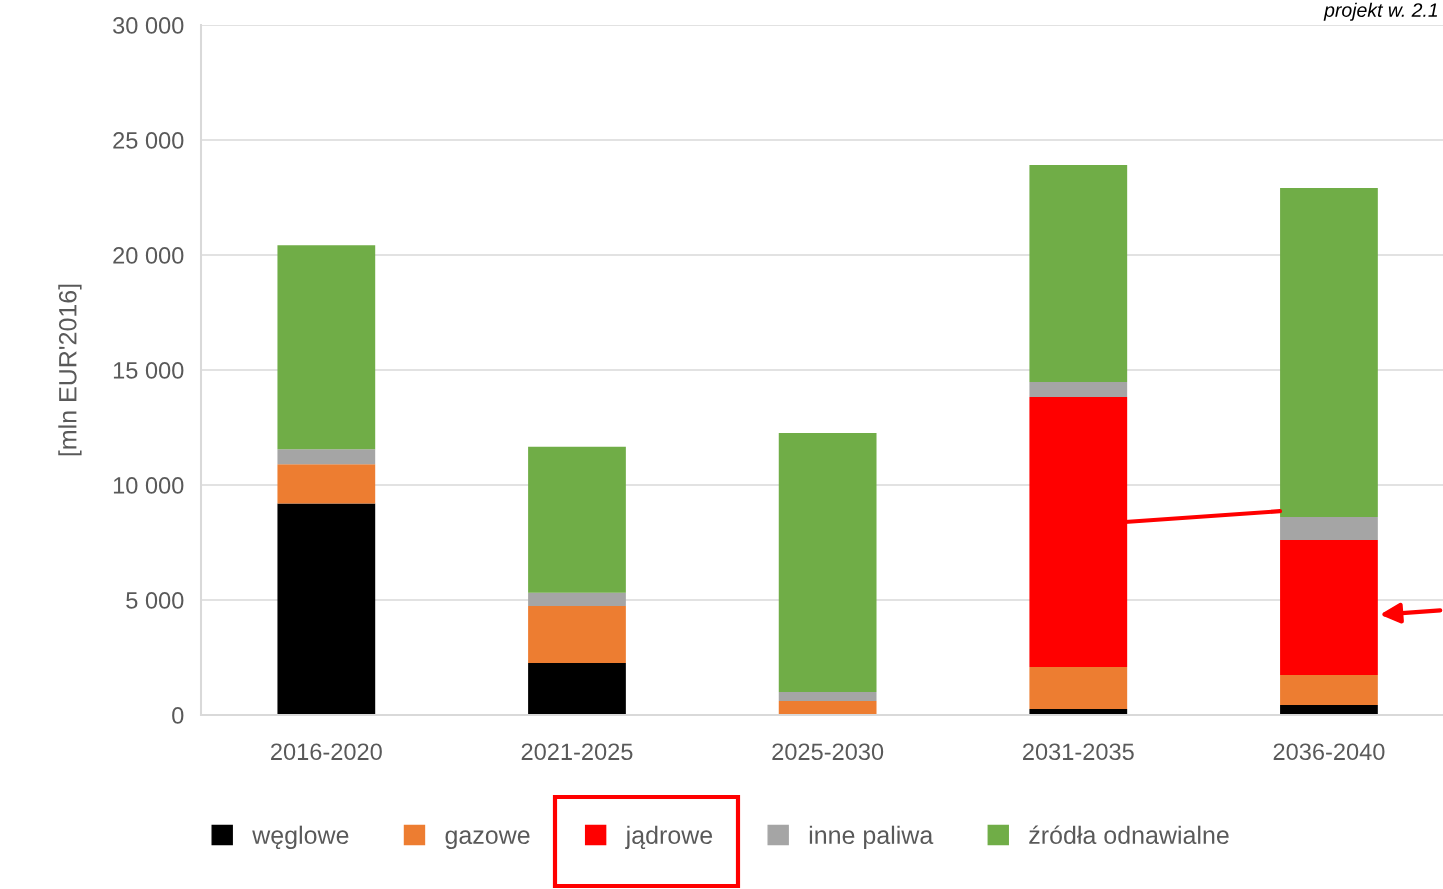 This screenshot has width=1443, height=889. I want to click on x-tick-label: 2031-2035, so click(1078, 752).